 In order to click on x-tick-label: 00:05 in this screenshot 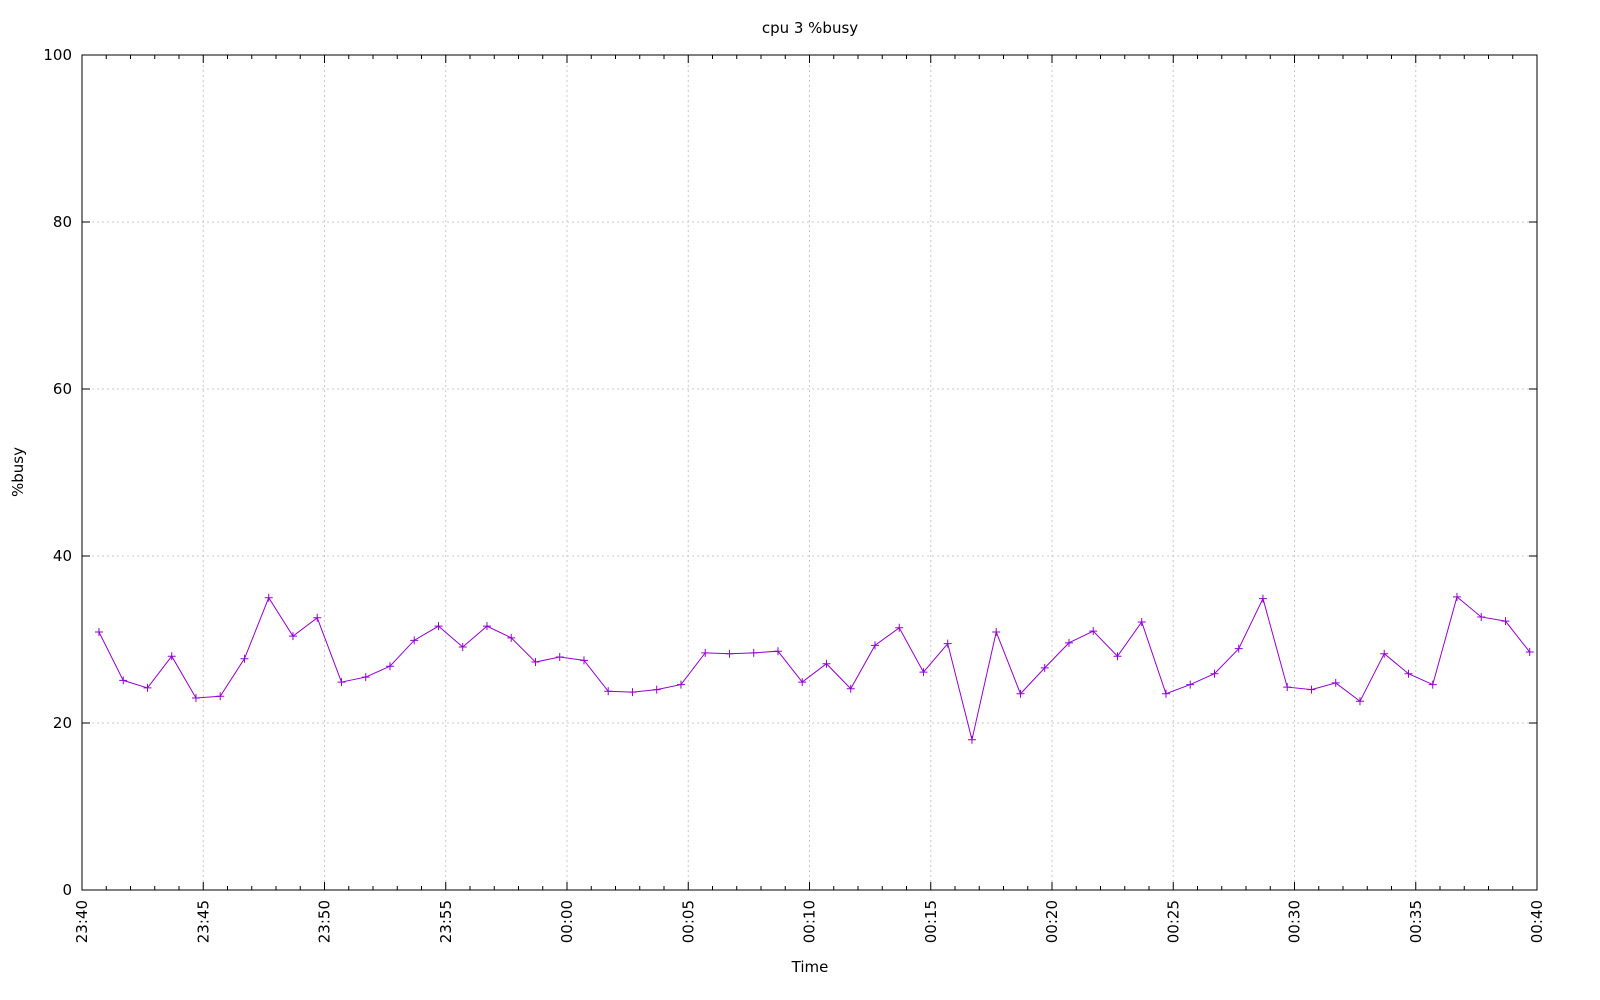, I will do `click(688, 921)`.